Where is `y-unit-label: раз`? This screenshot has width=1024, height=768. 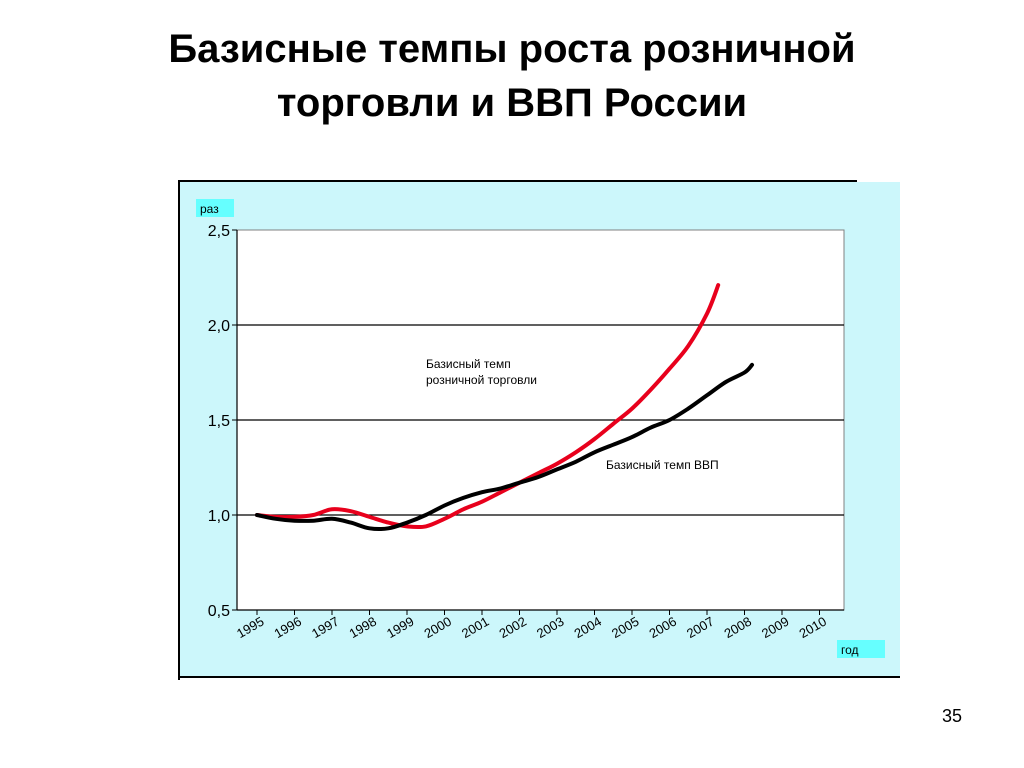 y-unit-label: раз is located at coordinates (209, 209).